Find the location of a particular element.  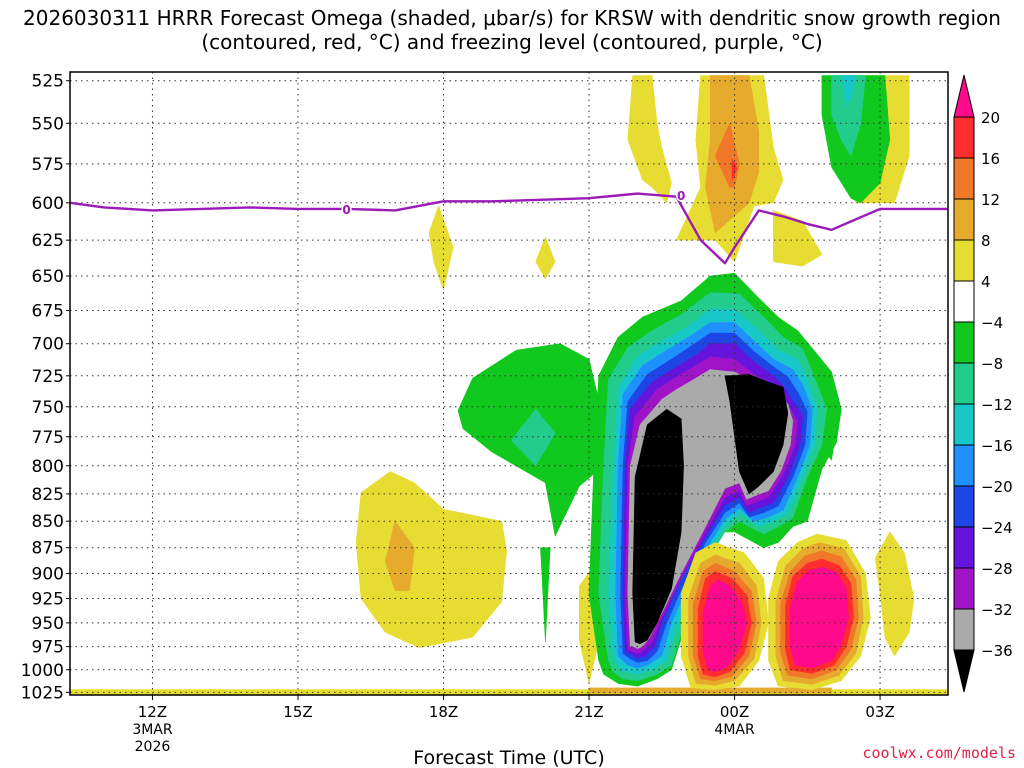

y-tick-label-525: 525 is located at coordinates (48, 82).